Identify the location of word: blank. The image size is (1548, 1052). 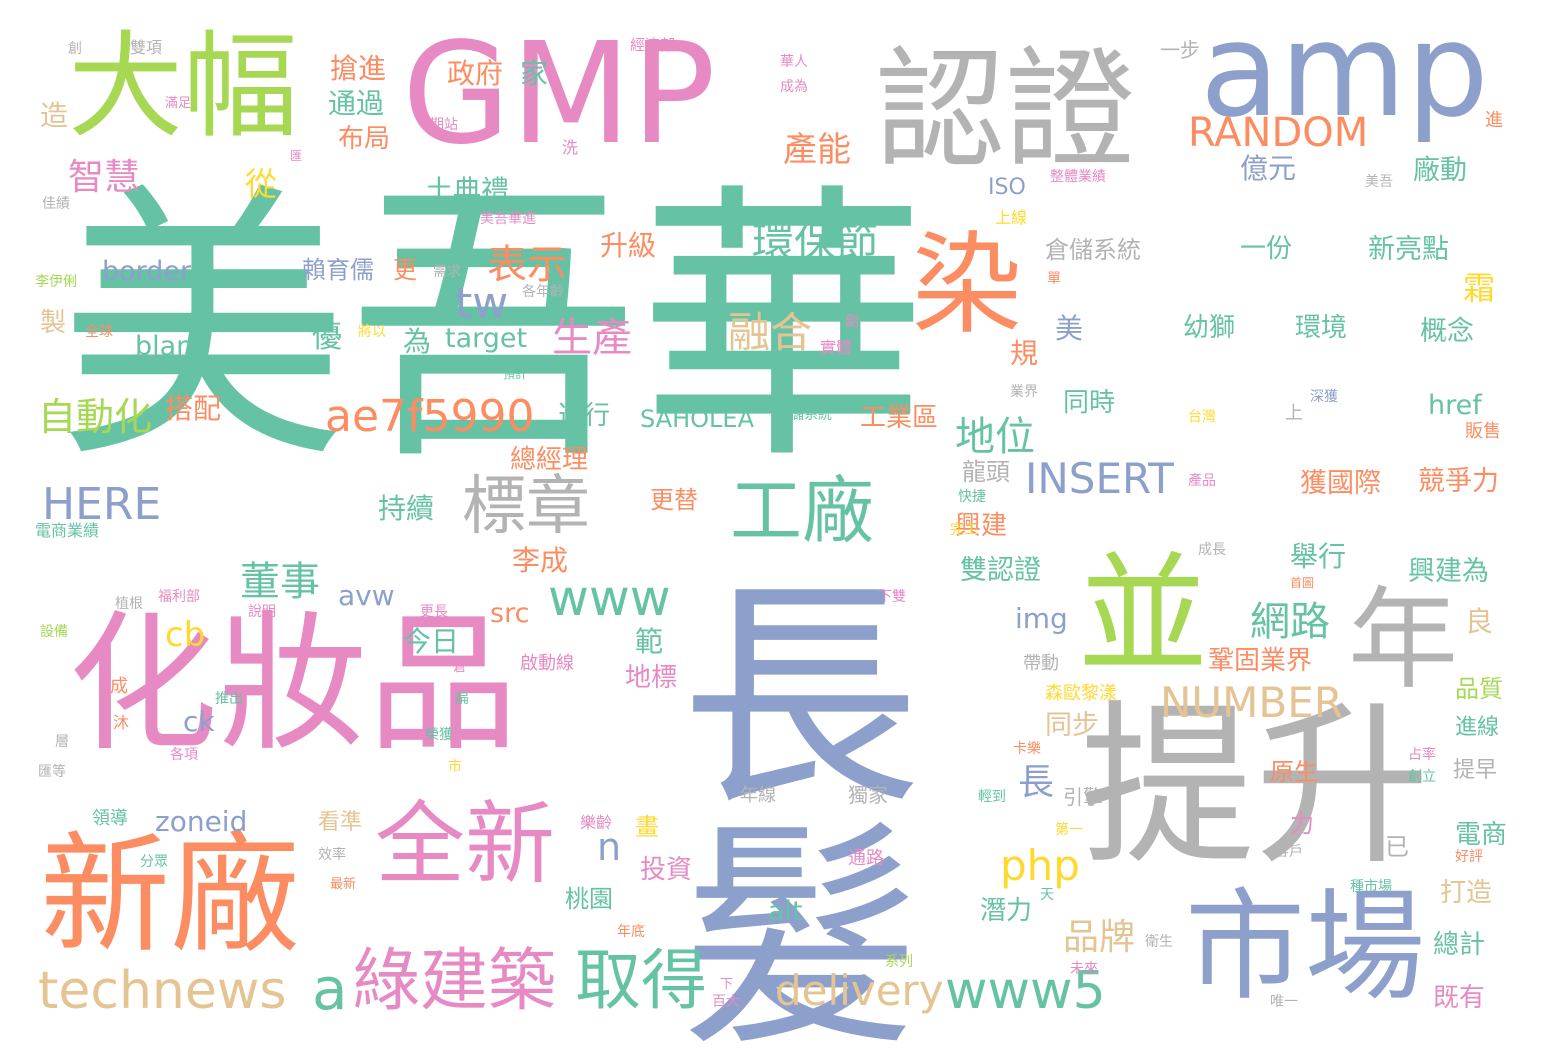
(172, 346).